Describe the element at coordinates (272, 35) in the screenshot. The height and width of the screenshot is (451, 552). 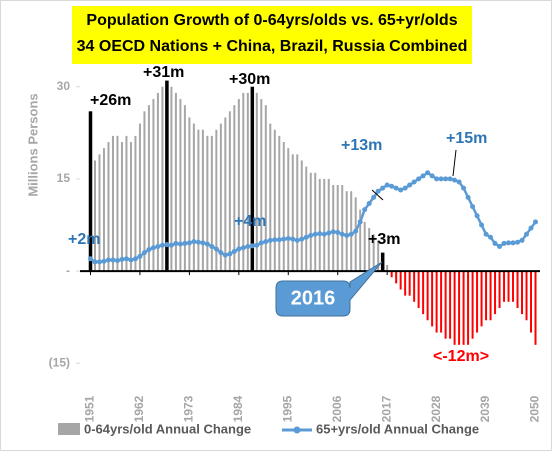
I see `title-box` at that location.